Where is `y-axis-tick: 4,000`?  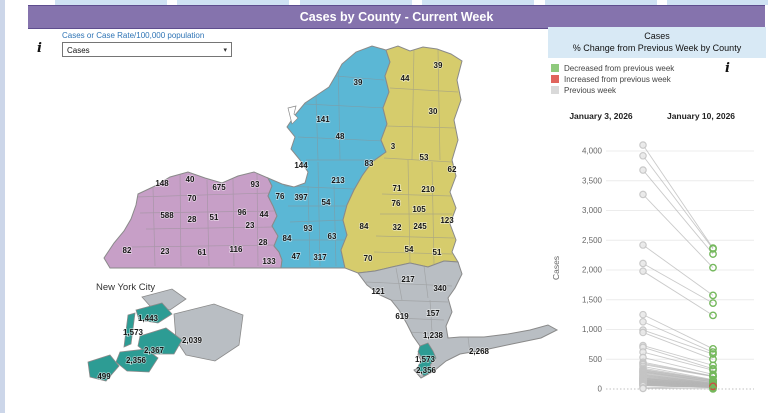
y-axis-tick: 4,000 is located at coordinates (592, 151).